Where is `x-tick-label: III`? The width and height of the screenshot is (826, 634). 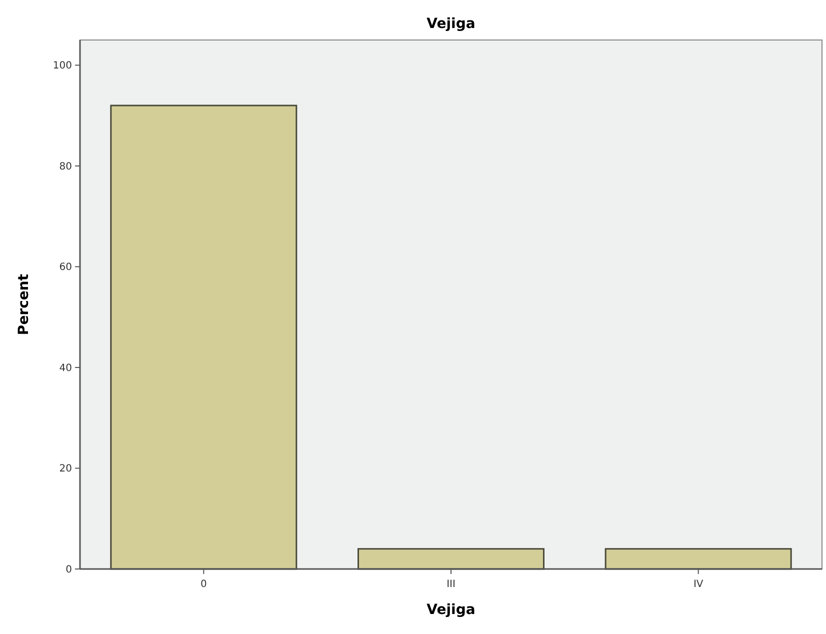 x-tick-label: III is located at coordinates (451, 584).